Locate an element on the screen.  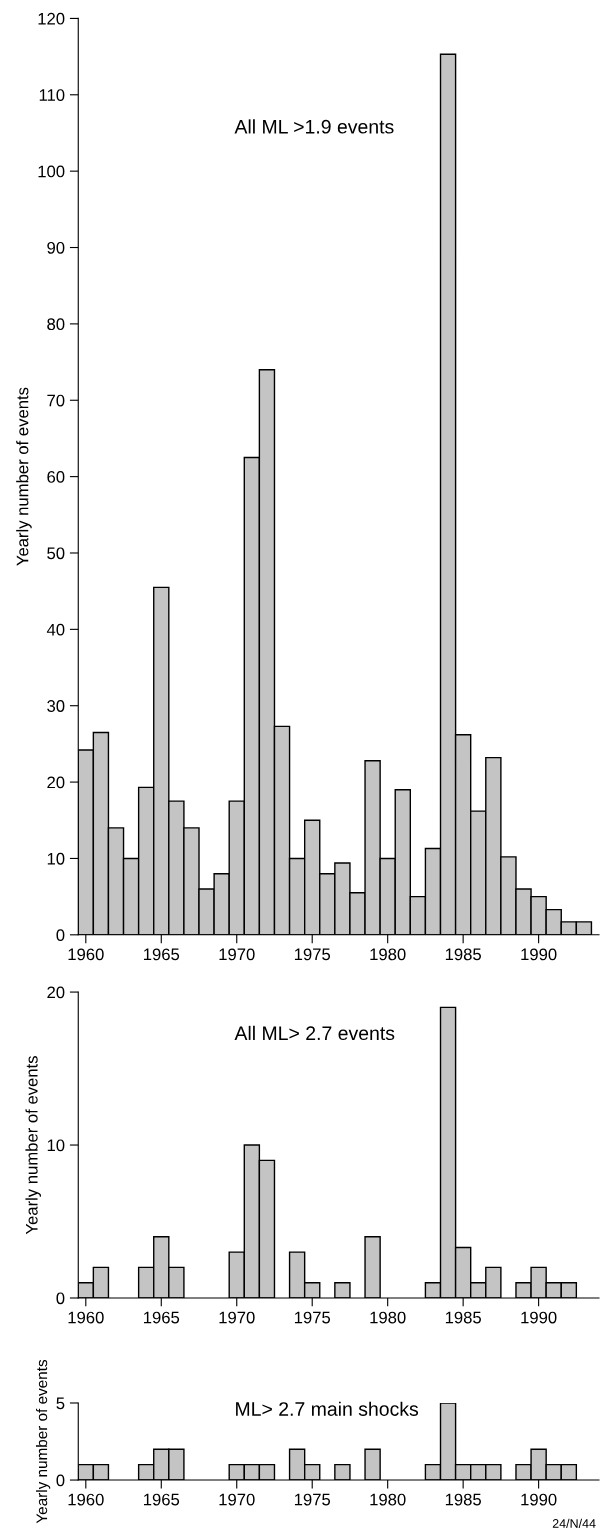
y-tick-label: 30 is located at coordinates (56, 706).